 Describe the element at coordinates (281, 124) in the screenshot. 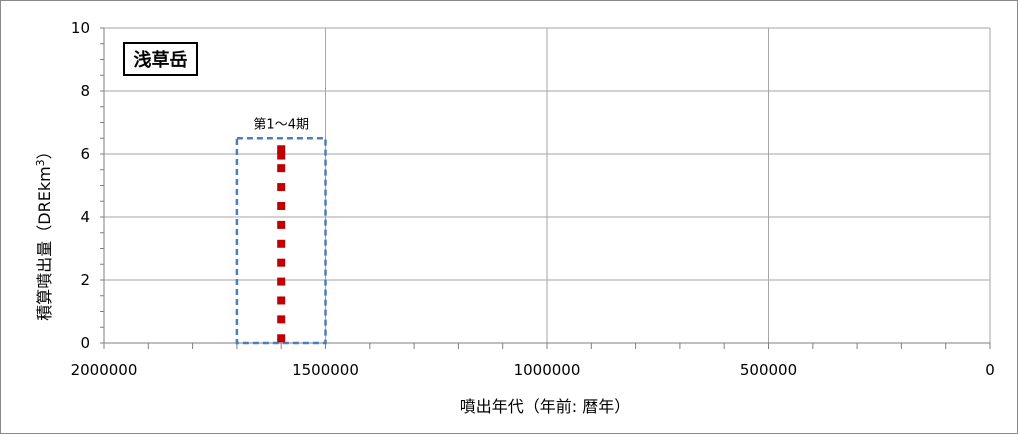

I see `period-label: 第1～4期` at that location.